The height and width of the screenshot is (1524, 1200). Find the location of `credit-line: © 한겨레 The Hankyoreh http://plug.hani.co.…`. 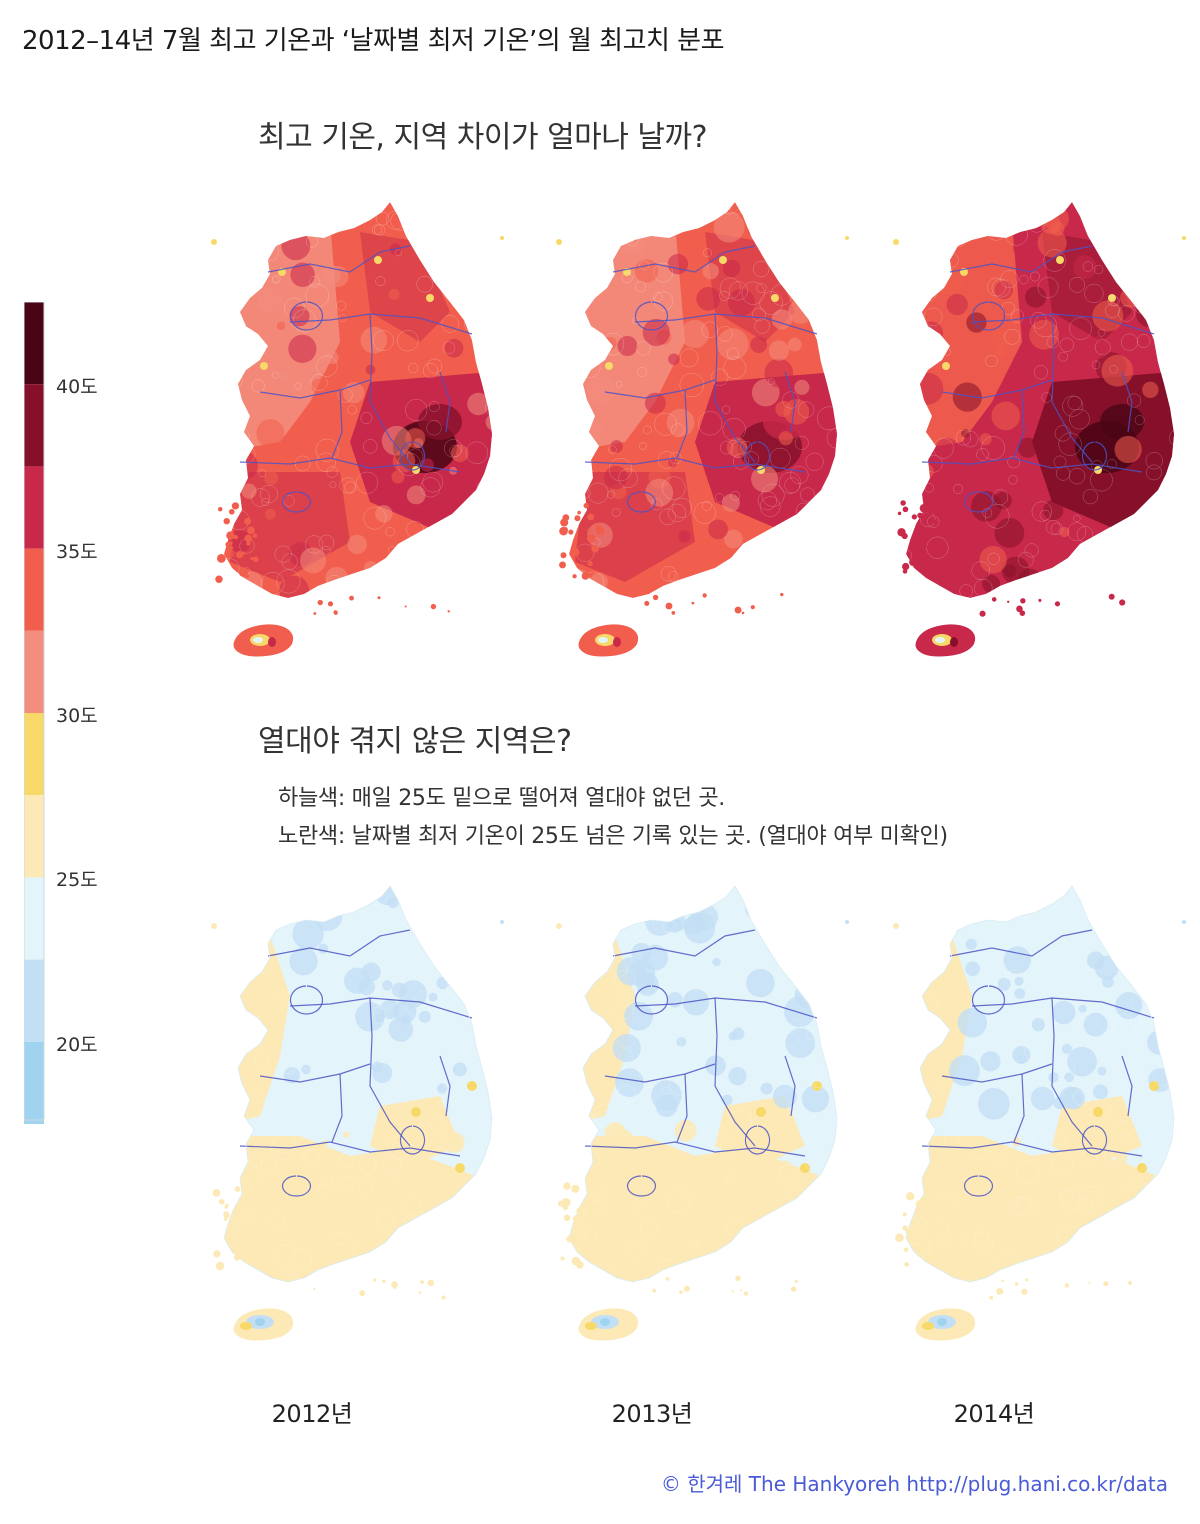

credit-line: © 한겨레 The Hankyoreh http://plug.hani.co.… is located at coordinates (914, 1482).